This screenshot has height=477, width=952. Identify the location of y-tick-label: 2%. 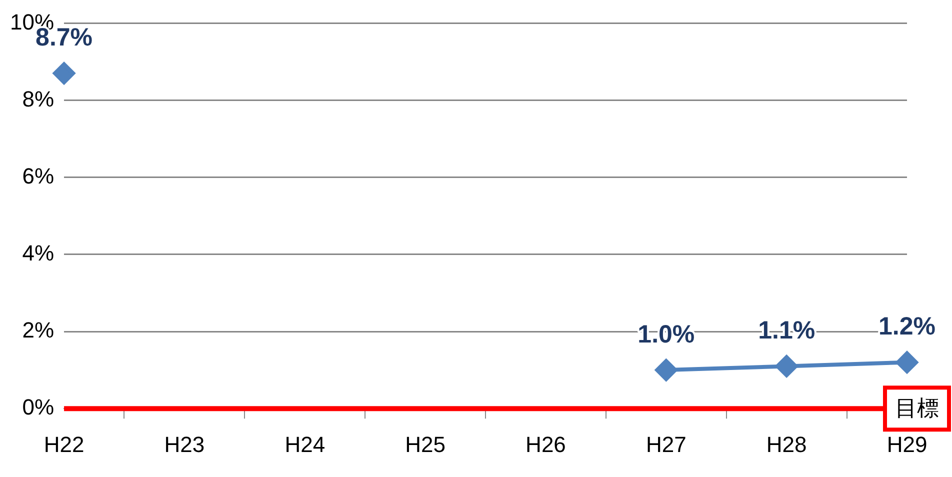
(38, 330).